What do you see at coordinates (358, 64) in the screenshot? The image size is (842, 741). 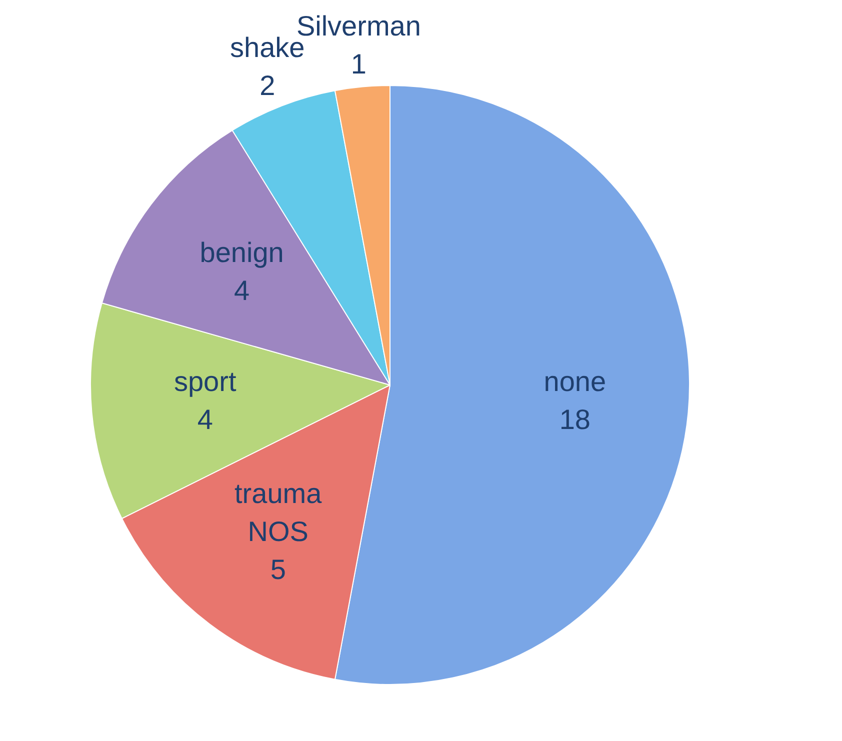 I see `data-label: 1` at bounding box center [358, 64].